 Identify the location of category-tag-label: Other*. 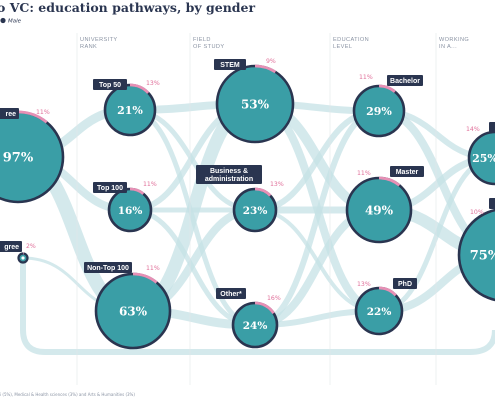
(231, 294).